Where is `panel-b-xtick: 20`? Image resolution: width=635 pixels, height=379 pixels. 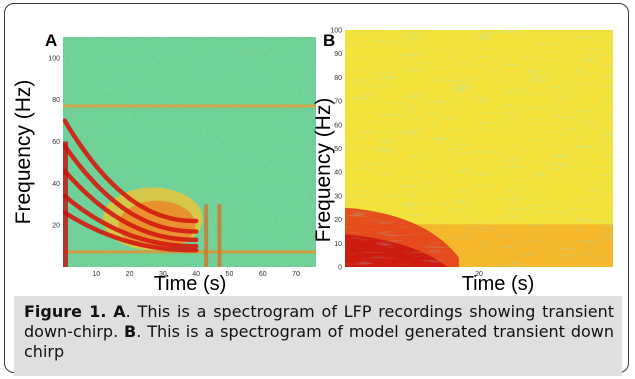
panel-b-xtick: 20 is located at coordinates (479, 274).